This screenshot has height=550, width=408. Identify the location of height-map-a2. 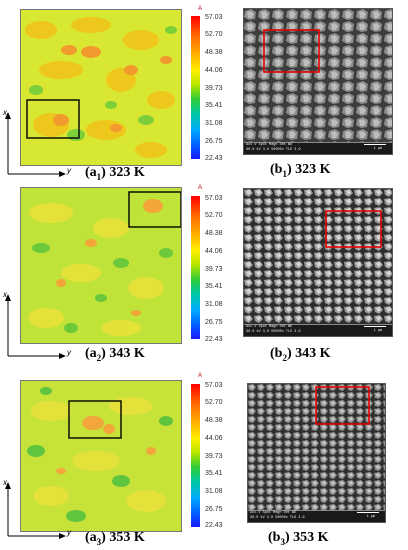
(101, 265).